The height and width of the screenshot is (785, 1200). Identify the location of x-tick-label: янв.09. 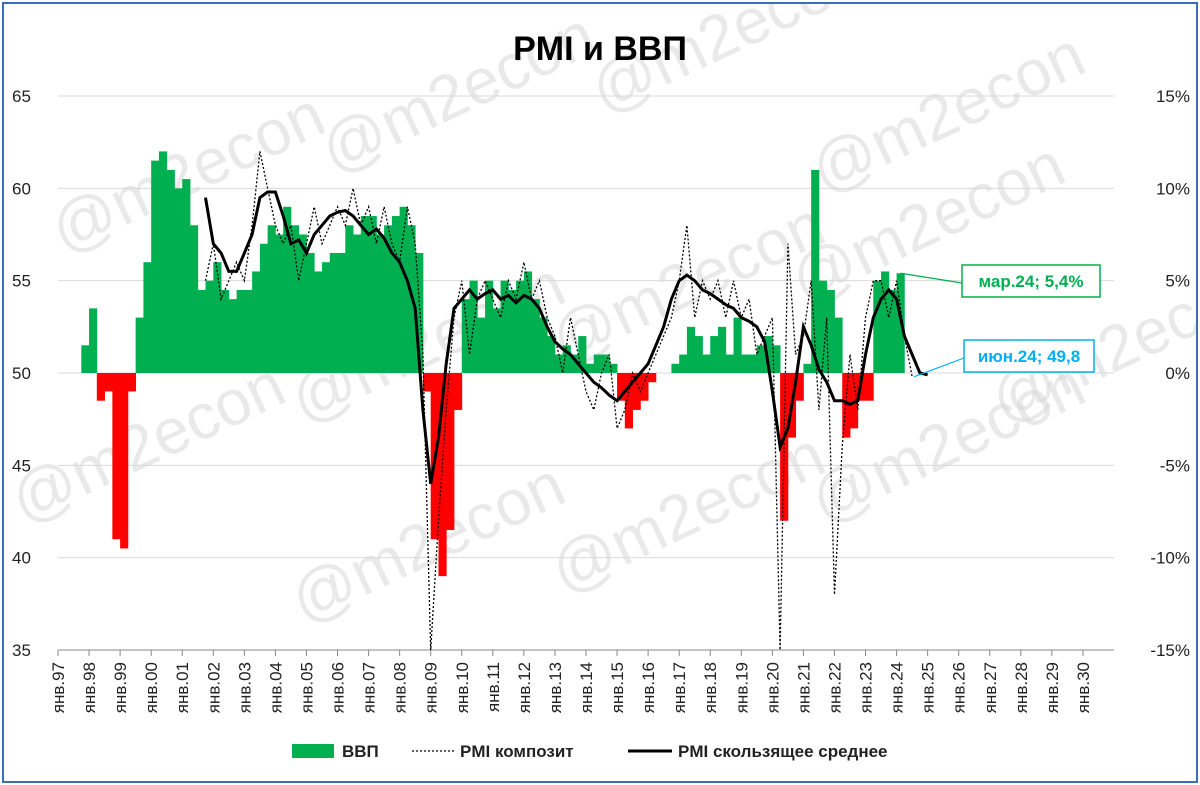
(431, 687).